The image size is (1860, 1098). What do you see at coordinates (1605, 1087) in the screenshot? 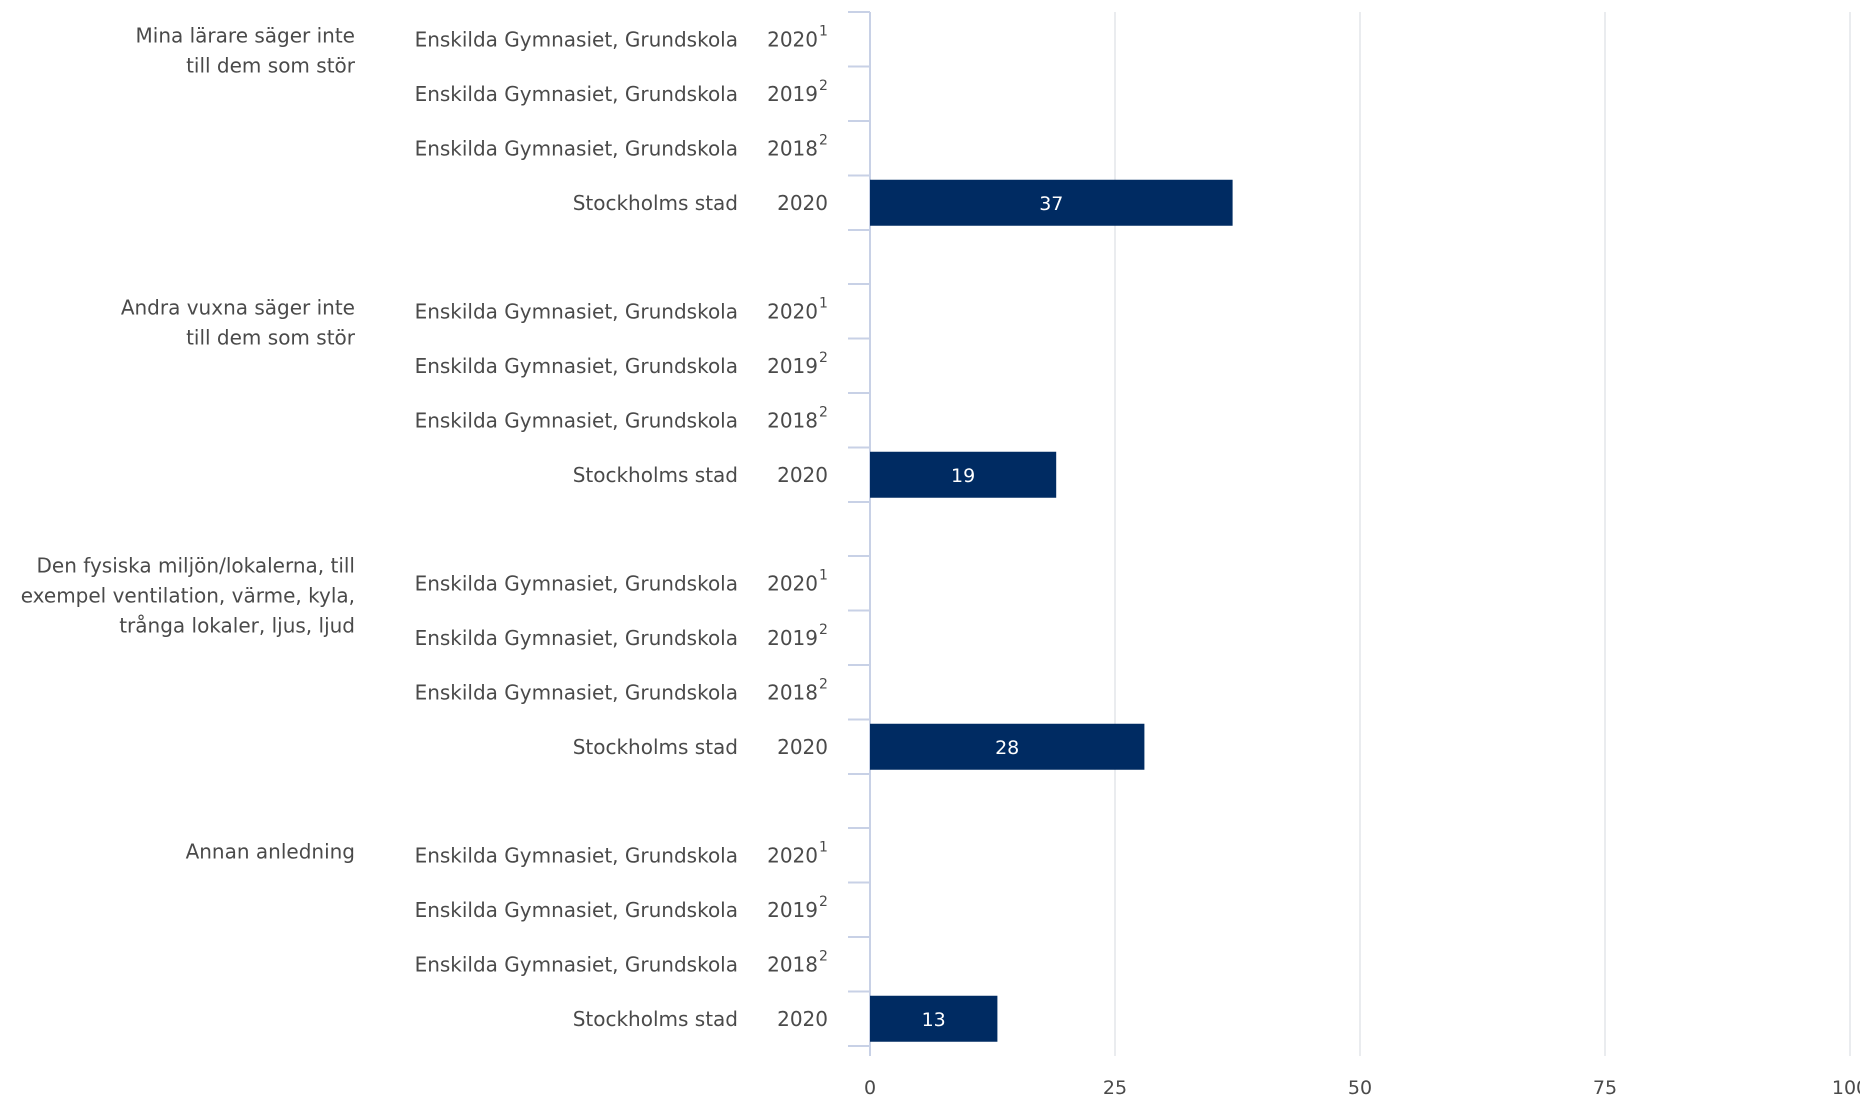
I see `x-tick-label: 75` at bounding box center [1605, 1087].